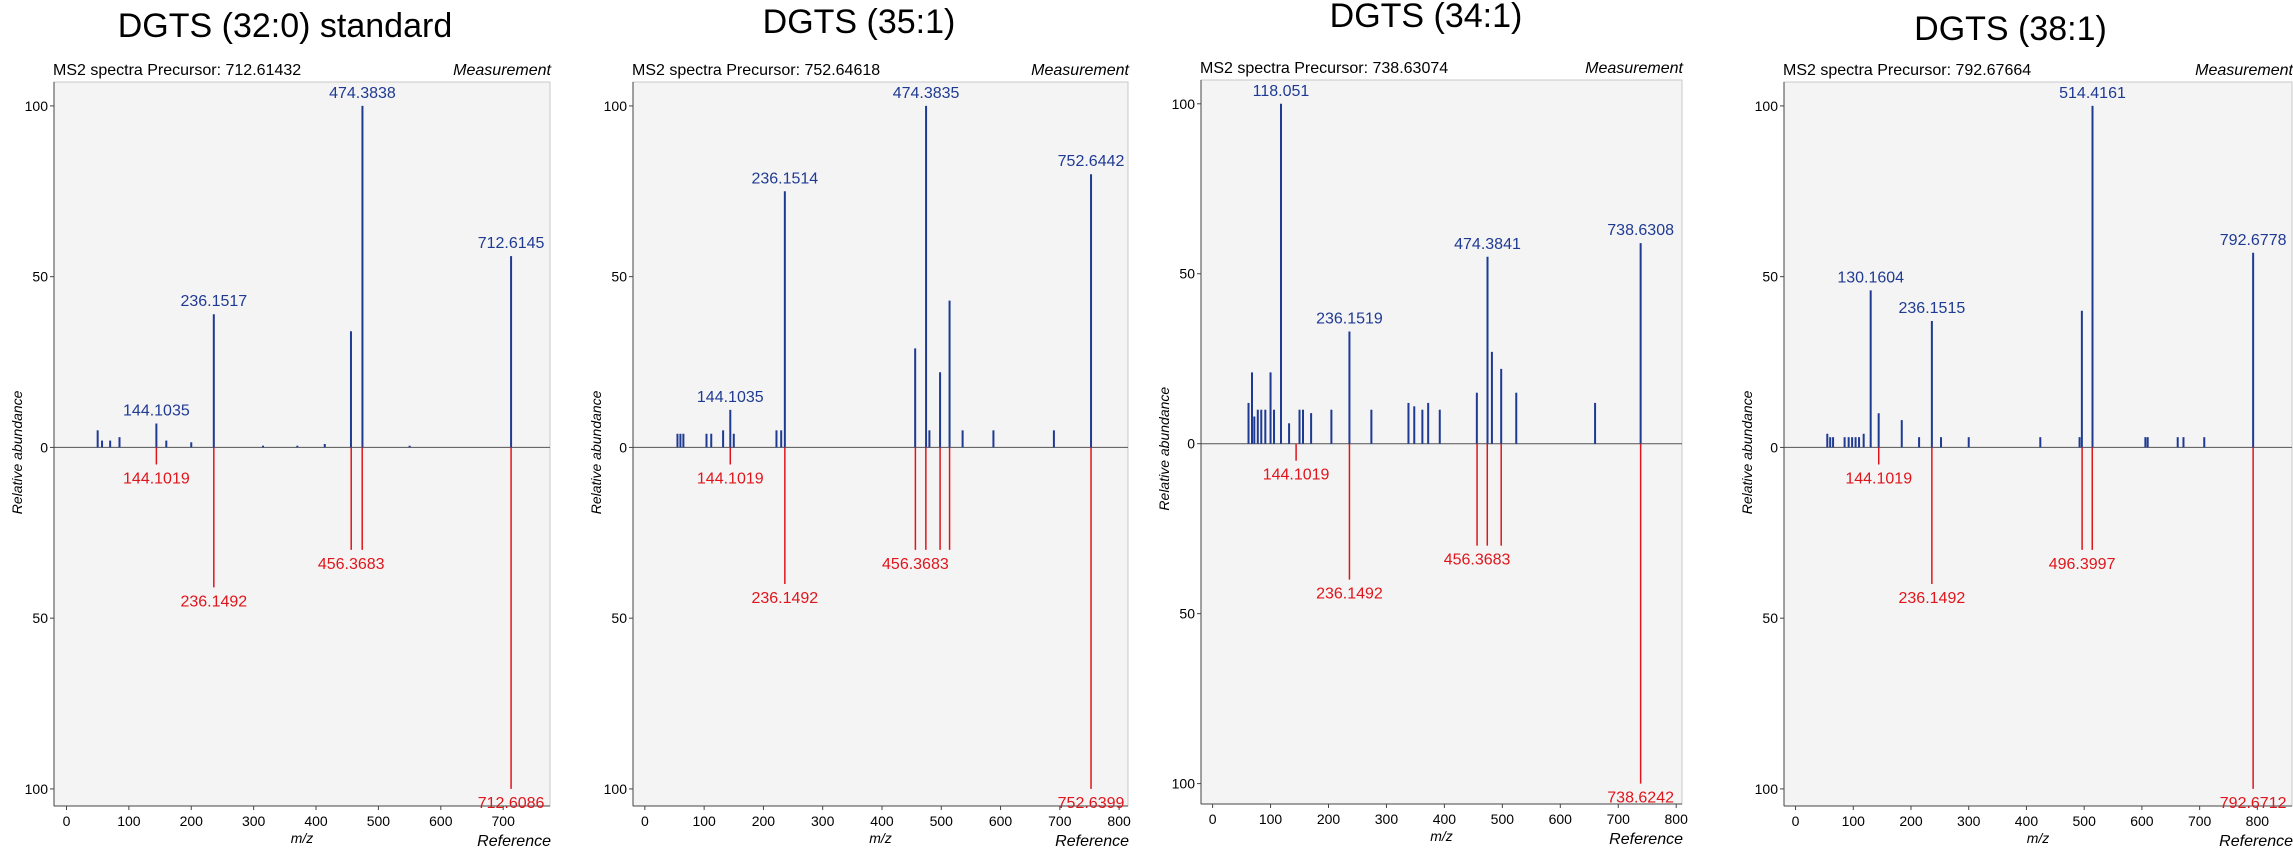 The width and height of the screenshot is (2293, 857). Describe the element at coordinates (645, 821) in the screenshot. I see `x-tick-label: 0` at that location.